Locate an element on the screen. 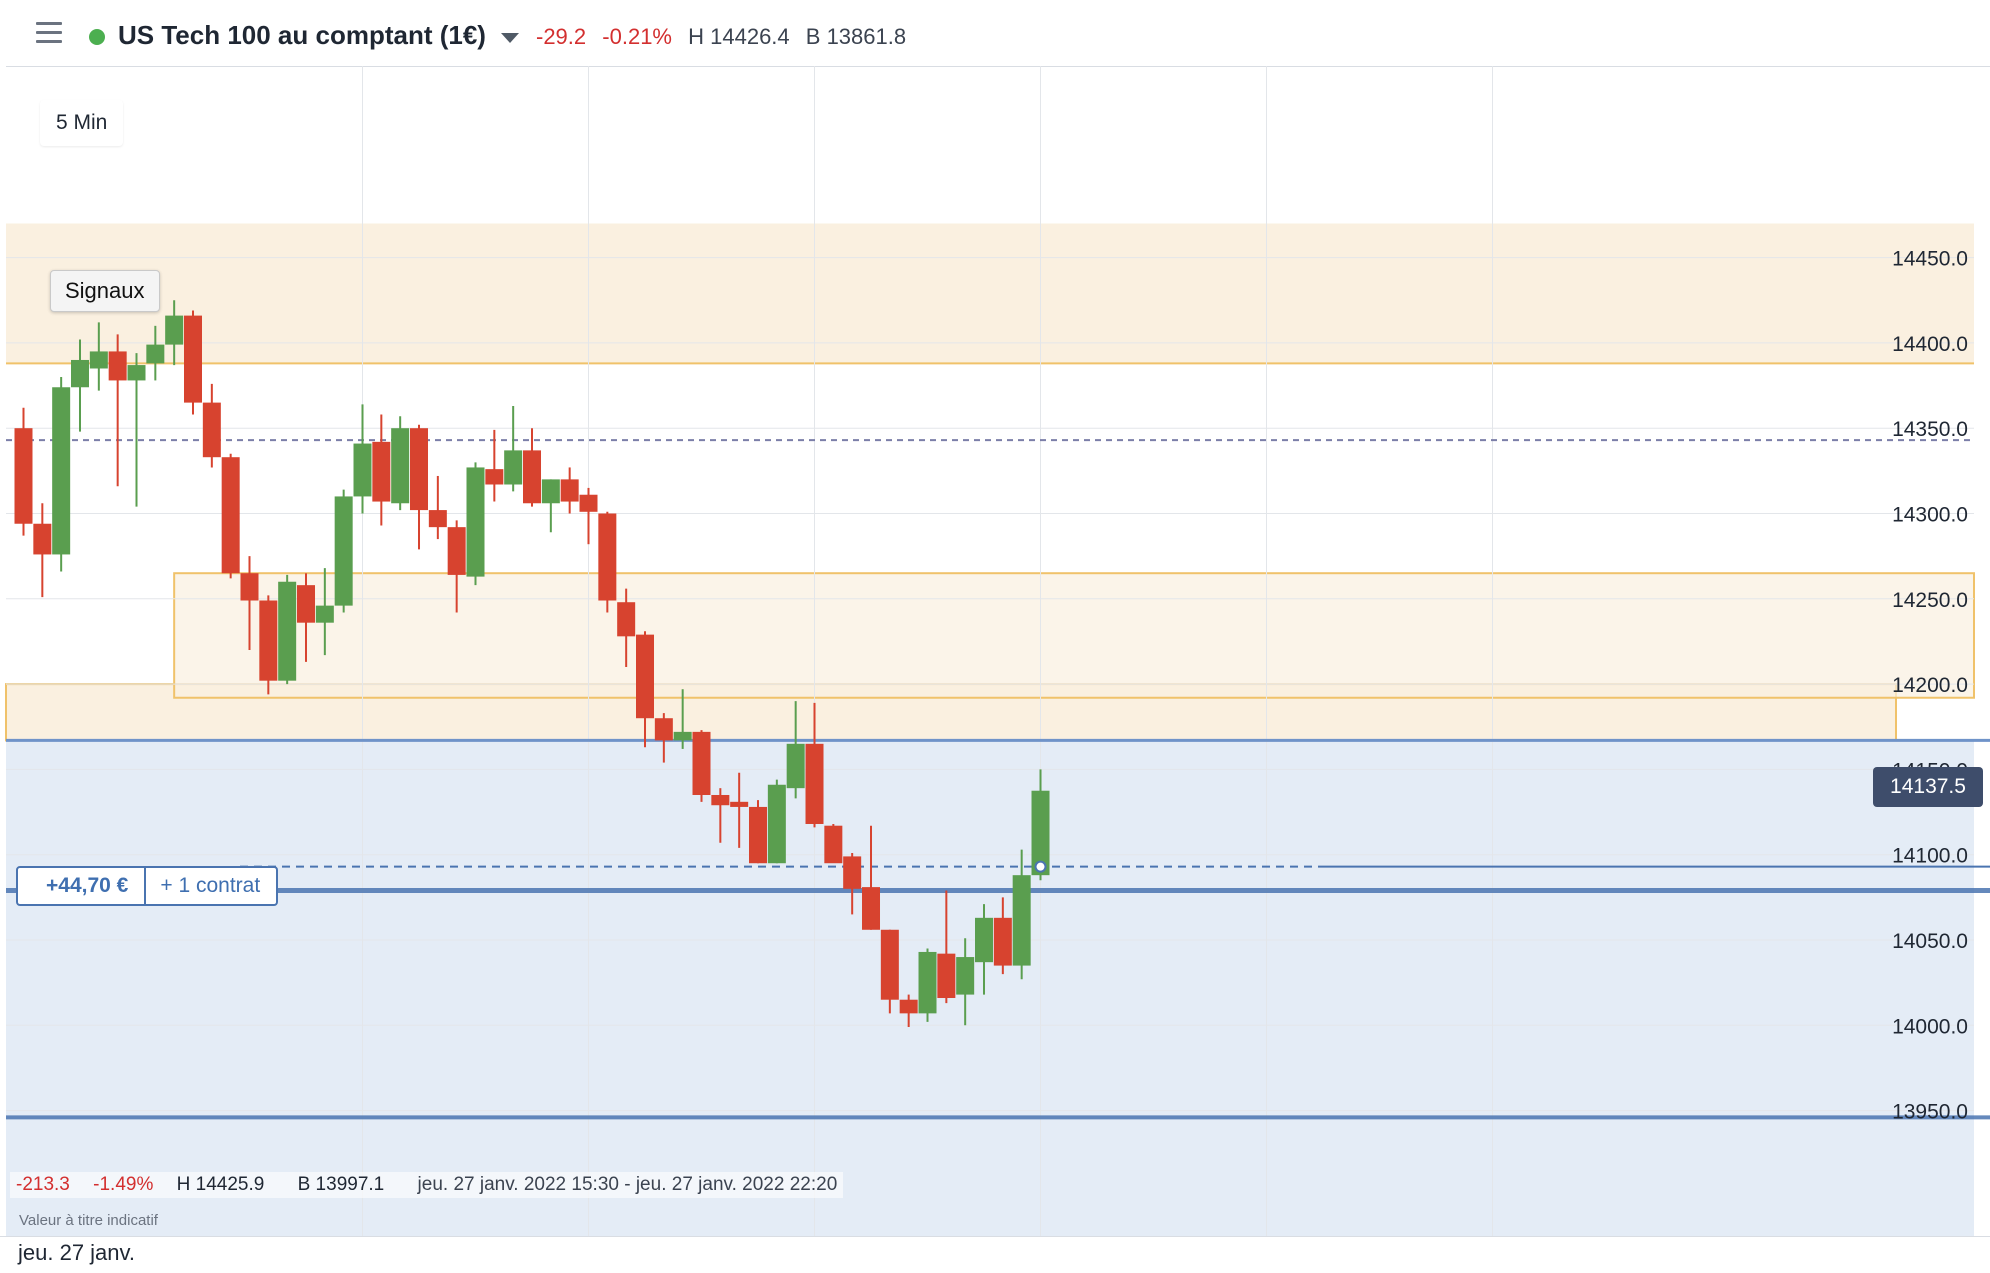  session-high: H 14425.9 is located at coordinates (220, 1184).